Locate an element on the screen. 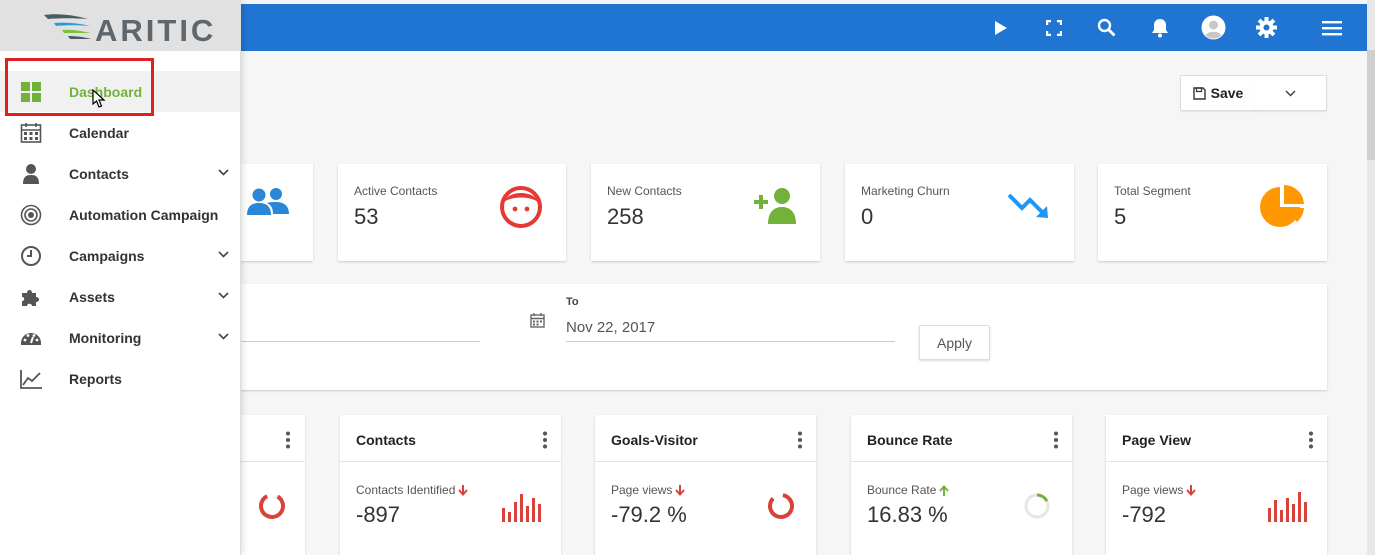 Image resolution: width=1375 pixels, height=555 pixels. trend-down-icon is located at coordinates (1027, 205).